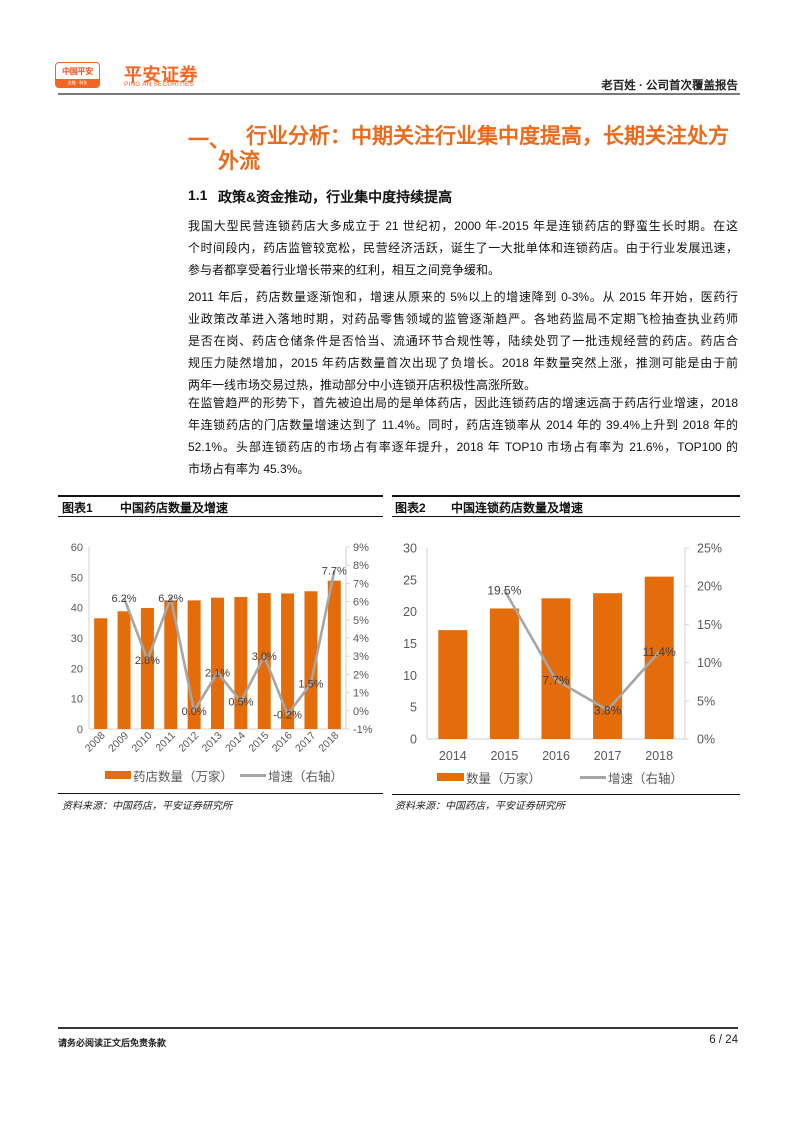 The height and width of the screenshot is (1122, 793). What do you see at coordinates (310, 684) in the screenshot?
I see `data-label: 1.5%` at bounding box center [310, 684].